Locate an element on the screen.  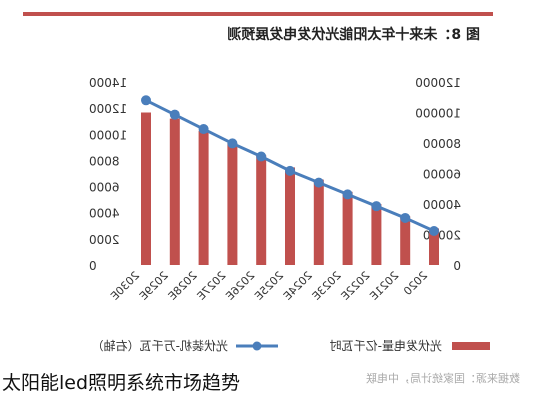
bar-2030E is located at coordinates (146, 188).